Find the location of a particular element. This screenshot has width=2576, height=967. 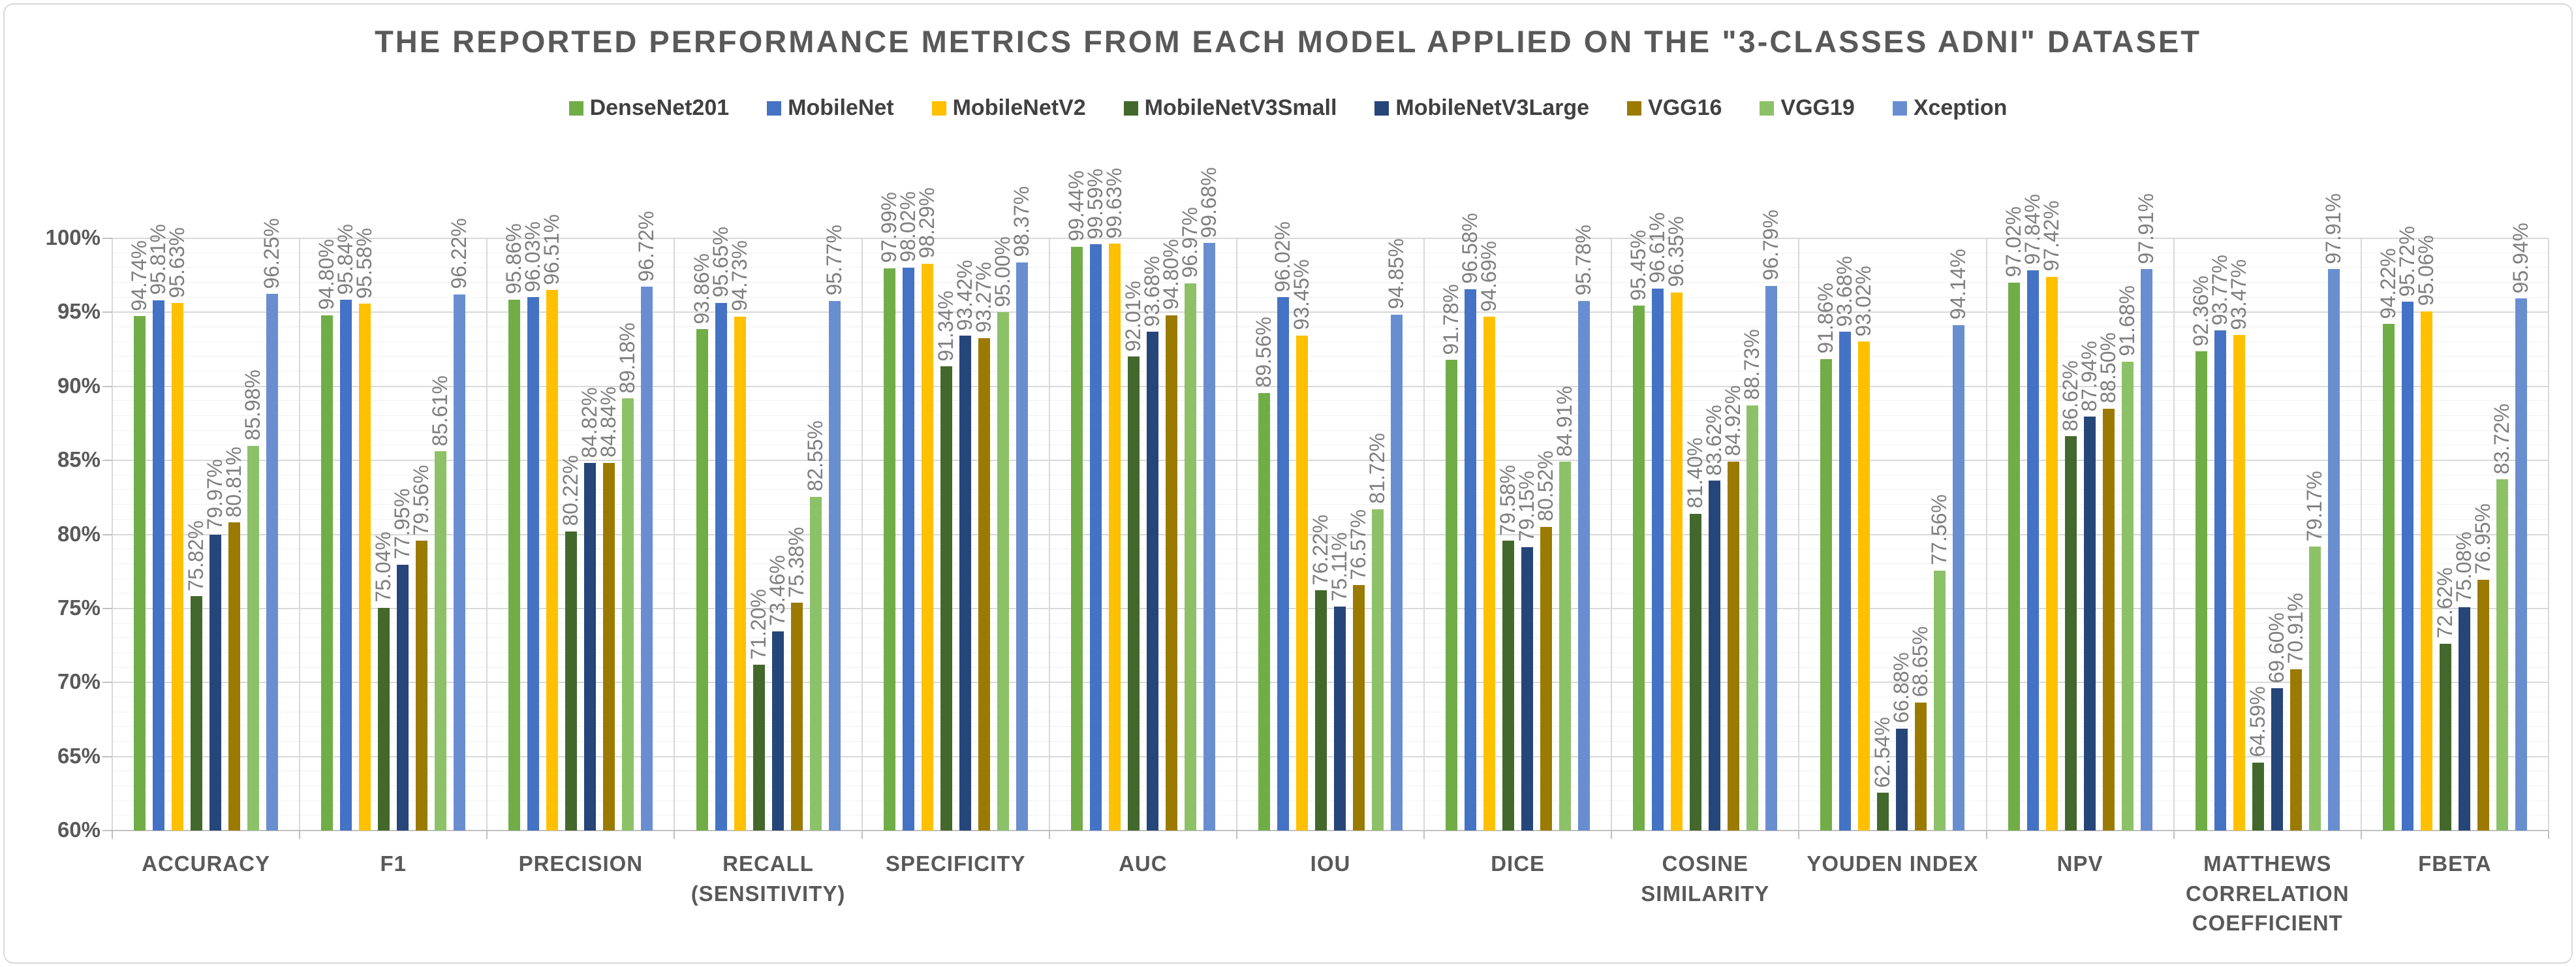

bar-value-label: 96.72% is located at coordinates (646, 246).